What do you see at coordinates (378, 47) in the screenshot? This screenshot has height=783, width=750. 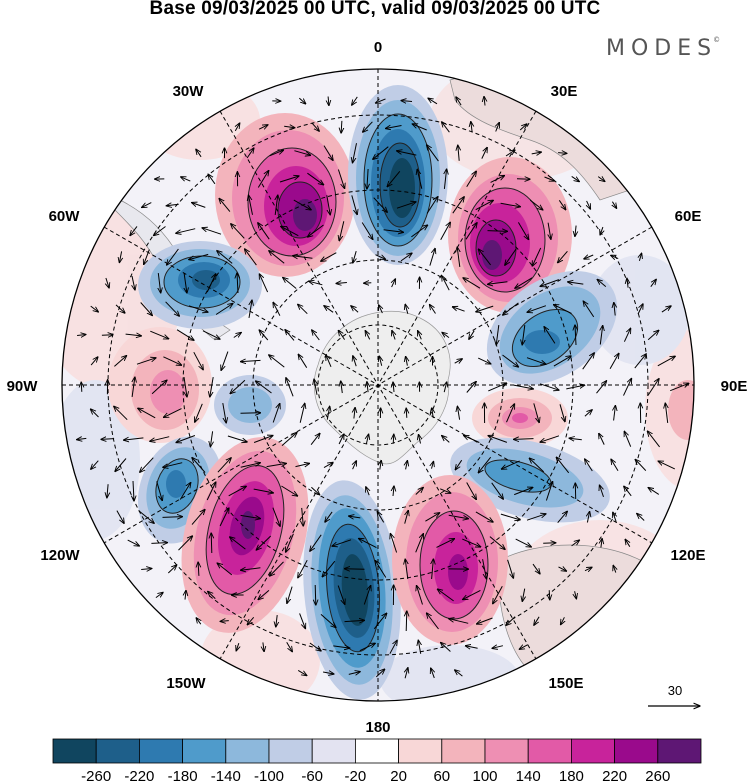 I see `lon-label-0: 0` at bounding box center [378, 47].